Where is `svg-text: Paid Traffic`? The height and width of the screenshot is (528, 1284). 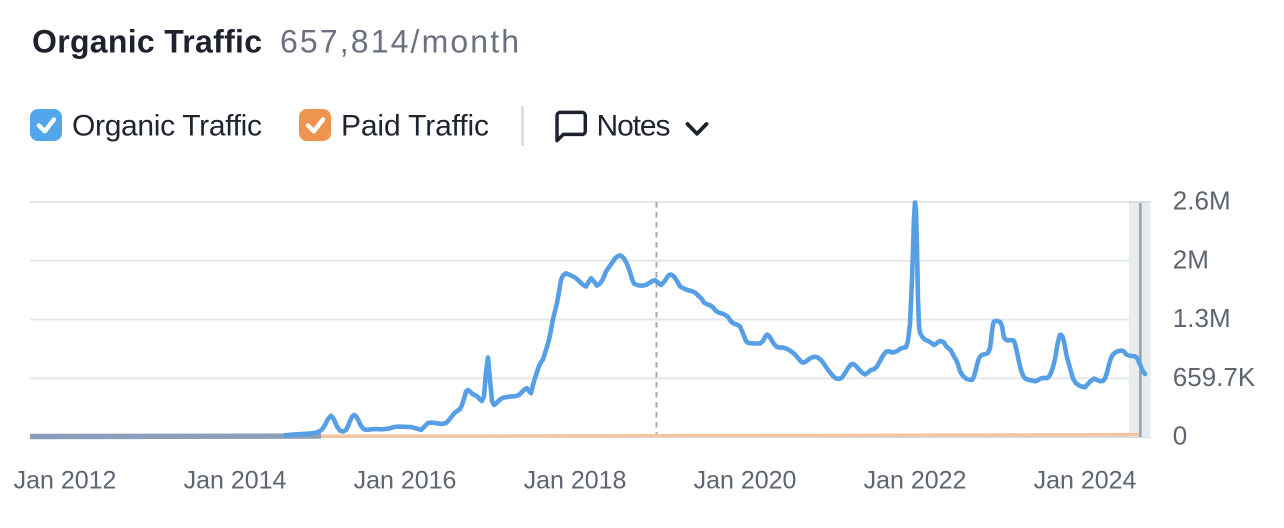 svg-text: Paid Traffic is located at coordinates (415, 126).